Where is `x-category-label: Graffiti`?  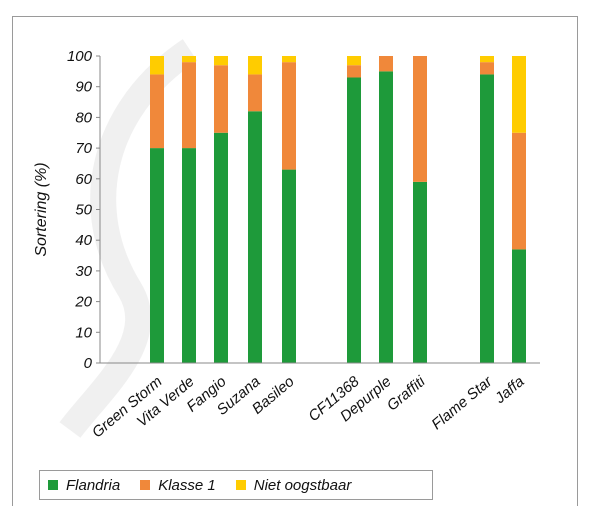
x-category-label: Graffiti is located at coordinates (406, 394).